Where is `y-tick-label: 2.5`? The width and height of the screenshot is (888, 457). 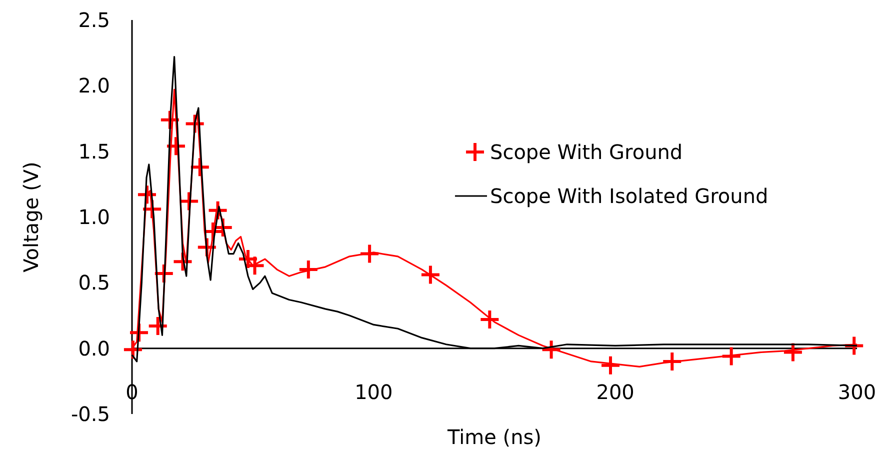 y-tick-label: 2.5 is located at coordinates (94, 20).